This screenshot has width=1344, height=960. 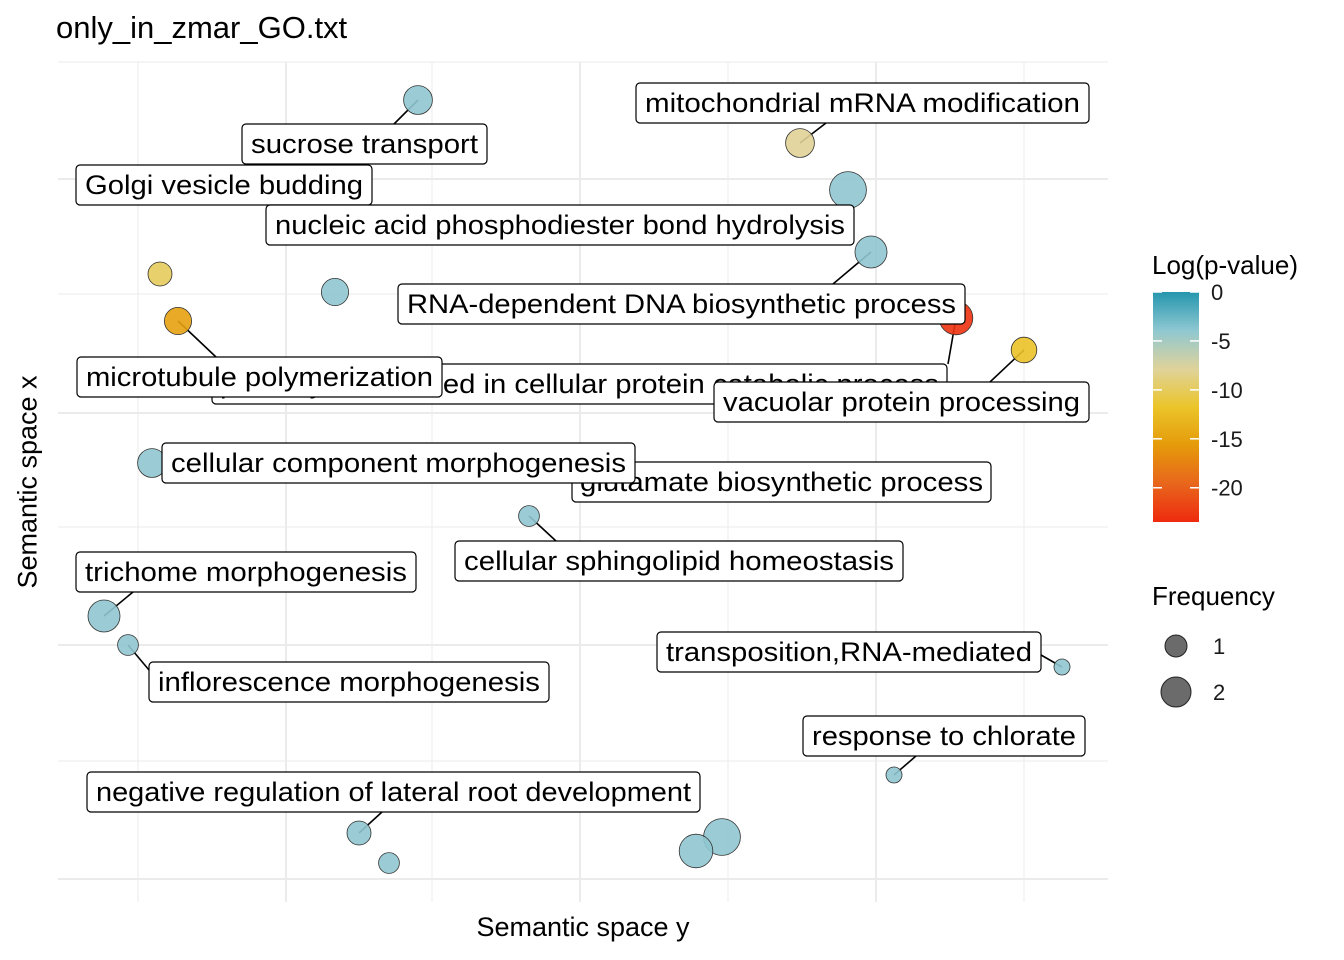 I want to click on label-text: glutamate biosynthetic process, so click(x=781, y=482).